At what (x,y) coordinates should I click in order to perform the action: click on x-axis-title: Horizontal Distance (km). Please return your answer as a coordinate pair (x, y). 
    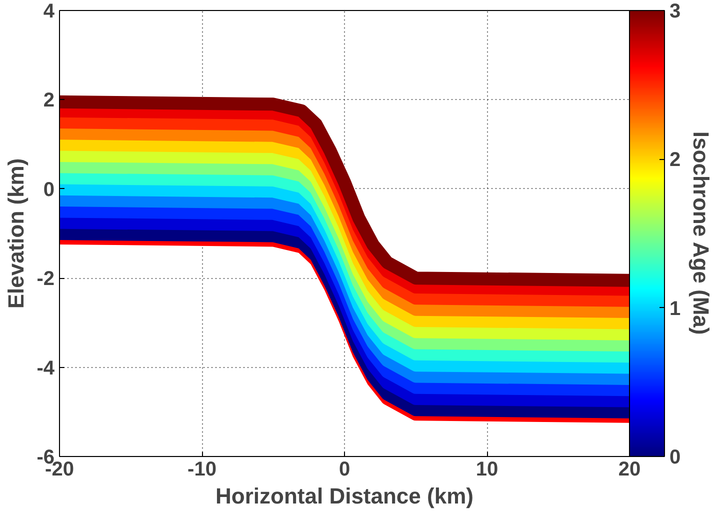
    Looking at the image, I should click on (345, 496).